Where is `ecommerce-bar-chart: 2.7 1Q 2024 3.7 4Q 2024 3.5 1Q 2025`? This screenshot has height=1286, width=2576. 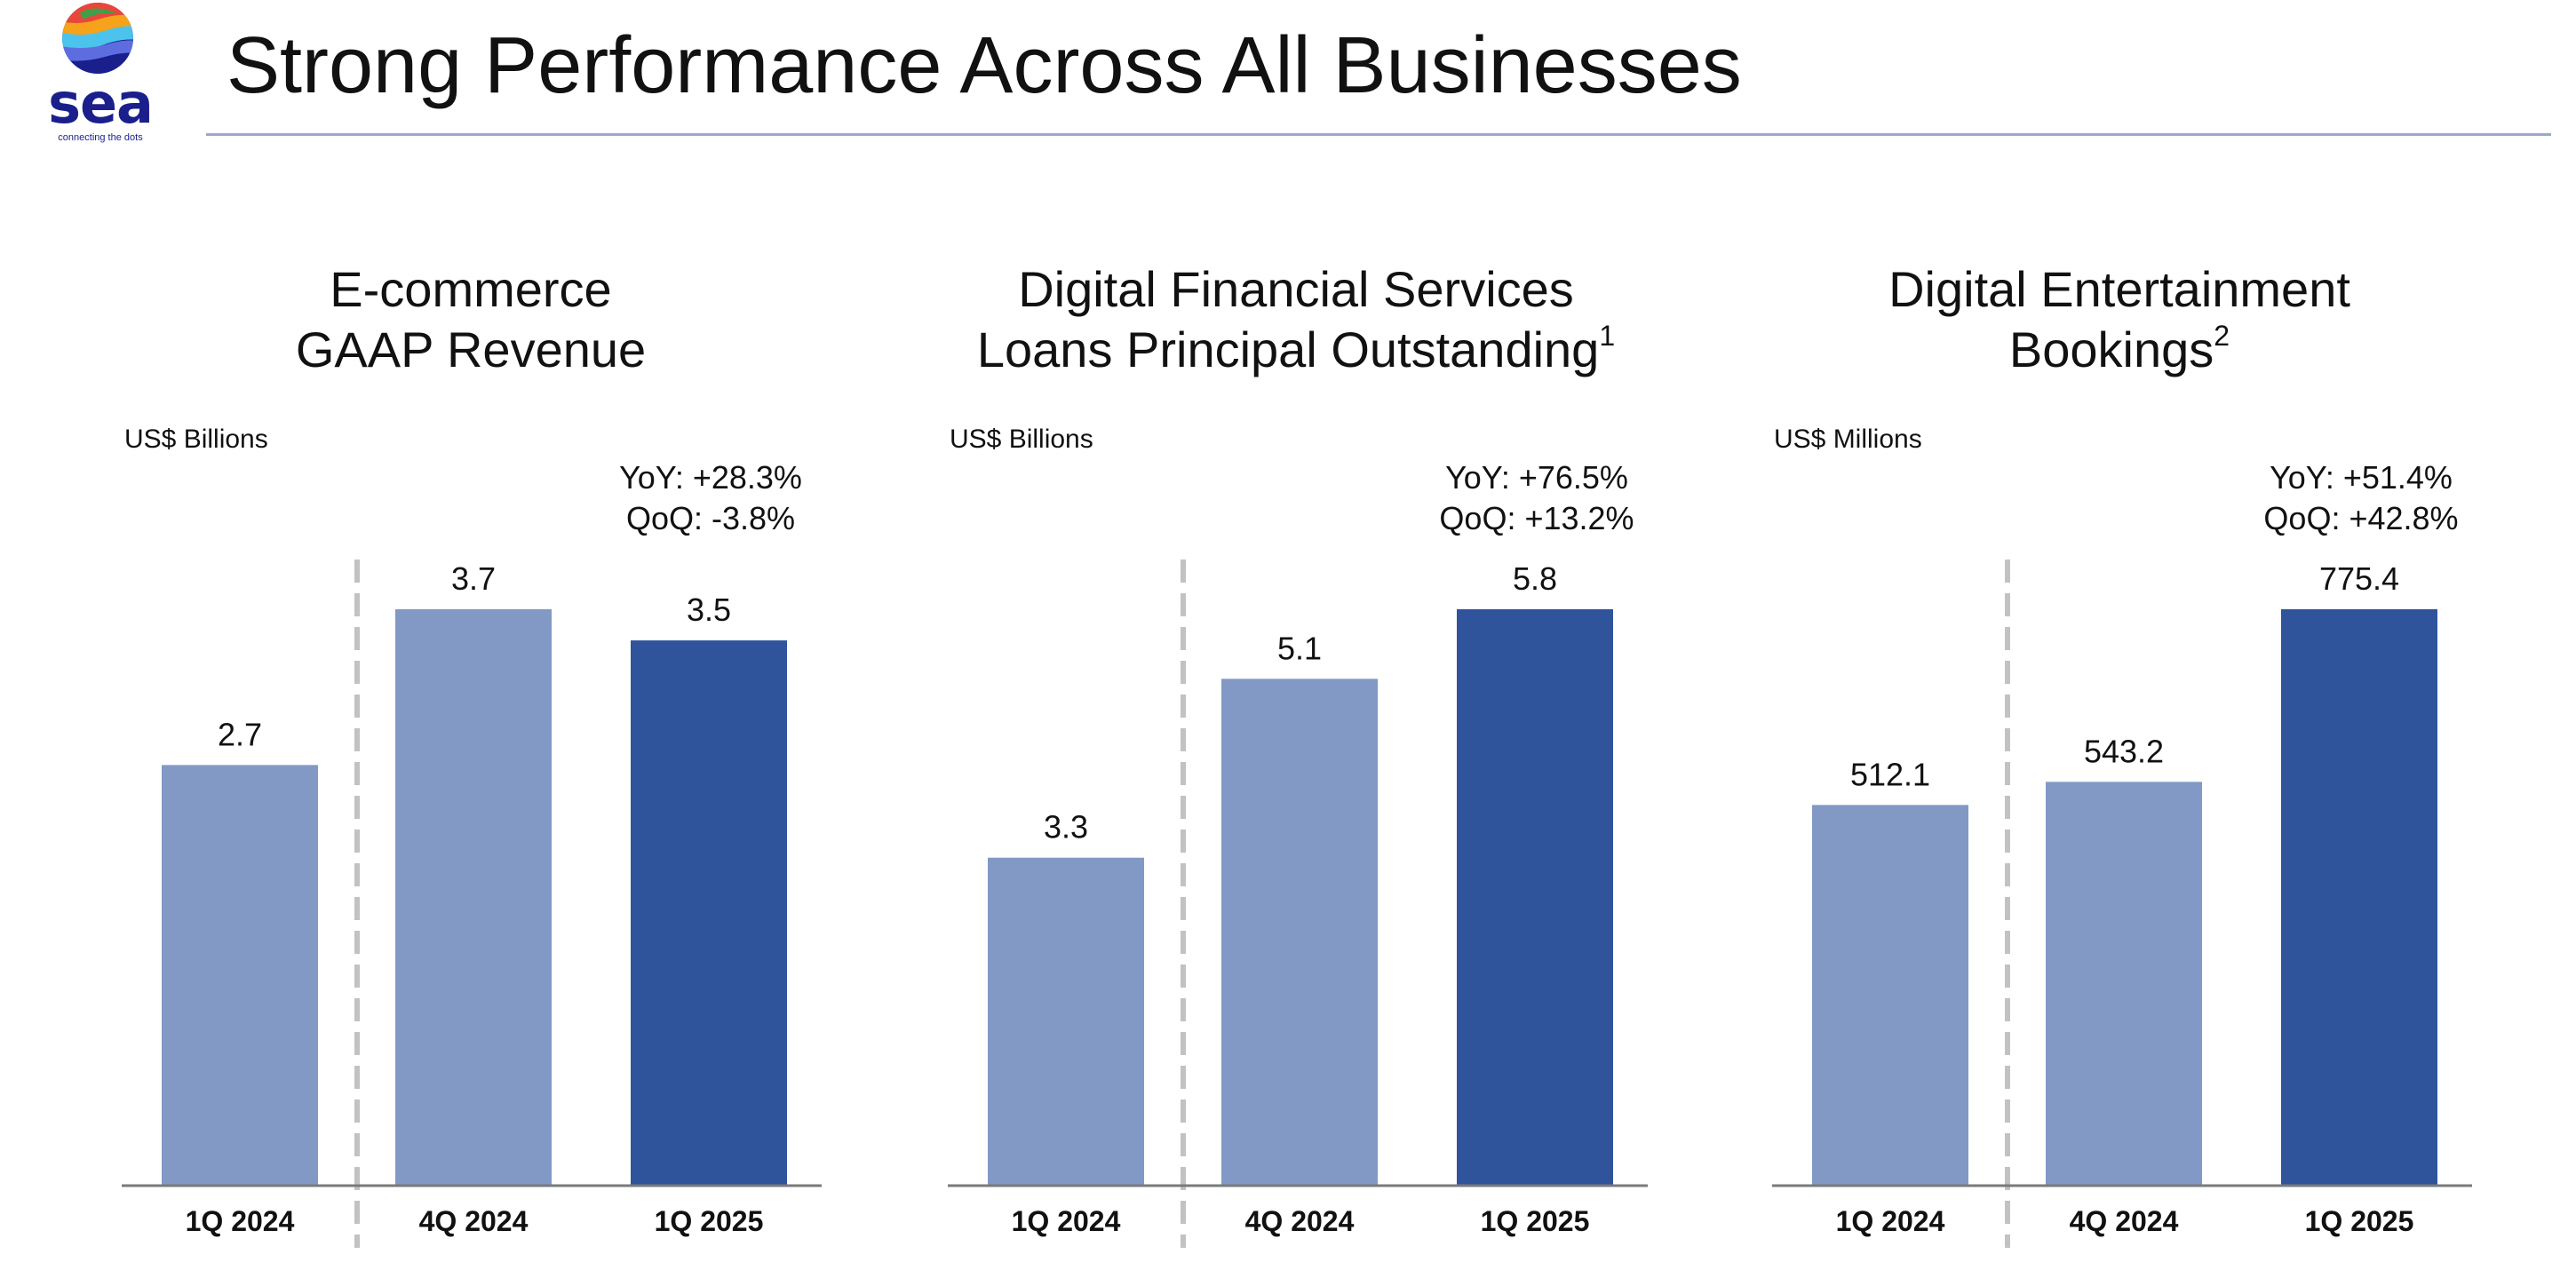
ecommerce-bar-chart: 2.7 1Q 2024 3.7 4Q 2024 3.5 1Q 2025 is located at coordinates (472, 904).